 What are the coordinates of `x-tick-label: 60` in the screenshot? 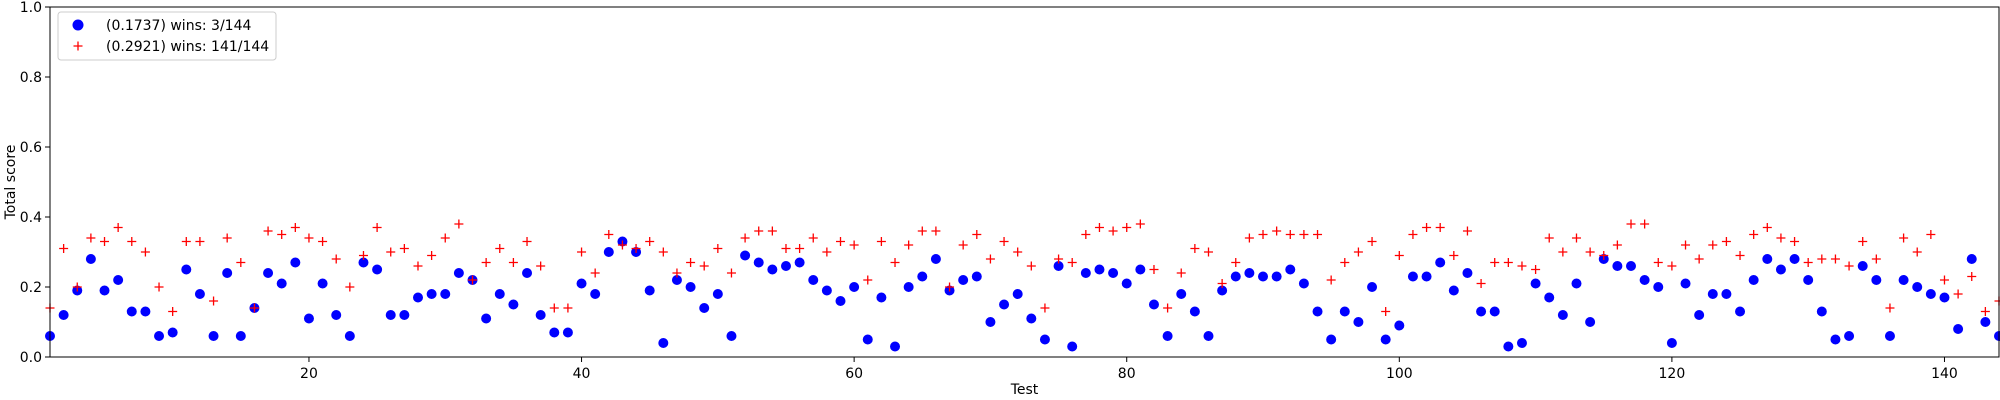 It's located at (854, 374).